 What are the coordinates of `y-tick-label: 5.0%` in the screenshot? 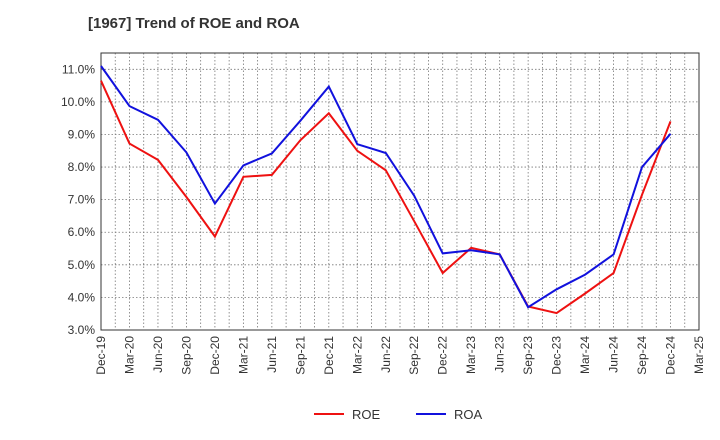 It's located at (82, 265).